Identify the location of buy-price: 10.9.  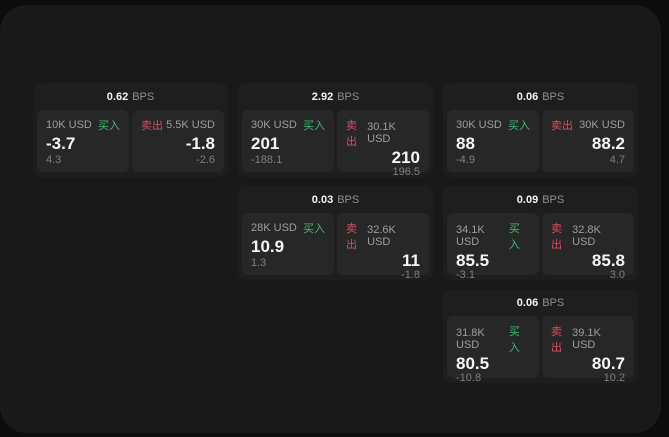
(268, 246).